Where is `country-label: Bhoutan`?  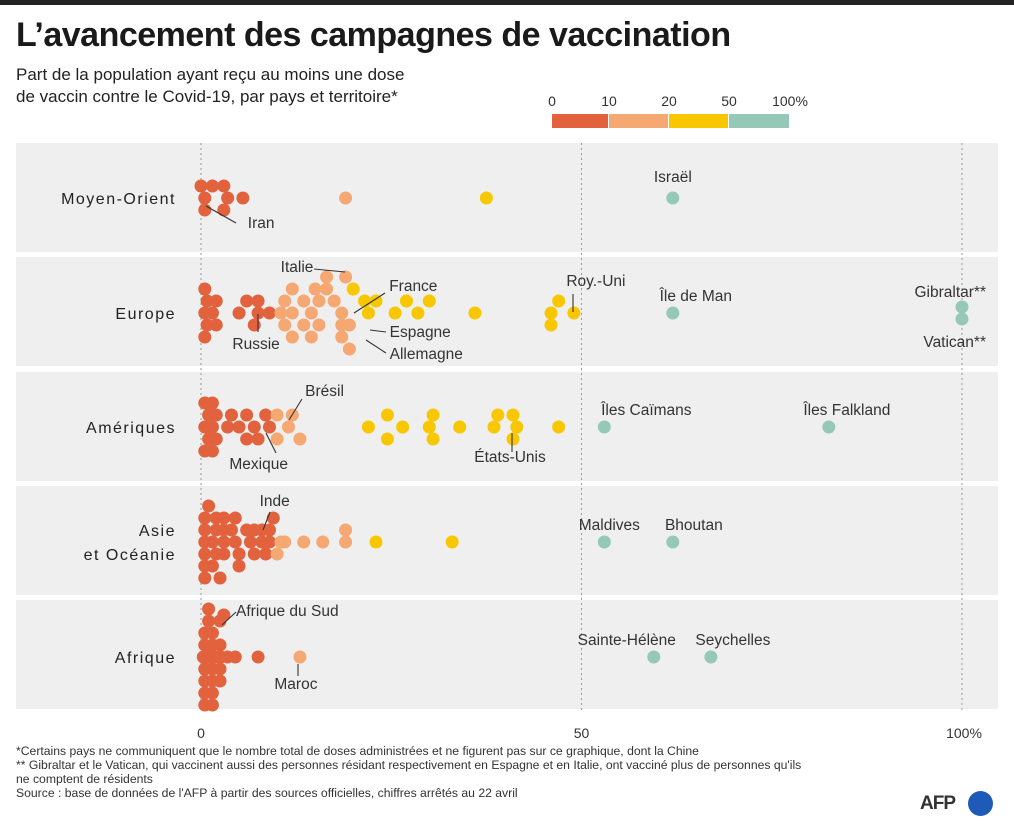 country-label: Bhoutan is located at coordinates (694, 525).